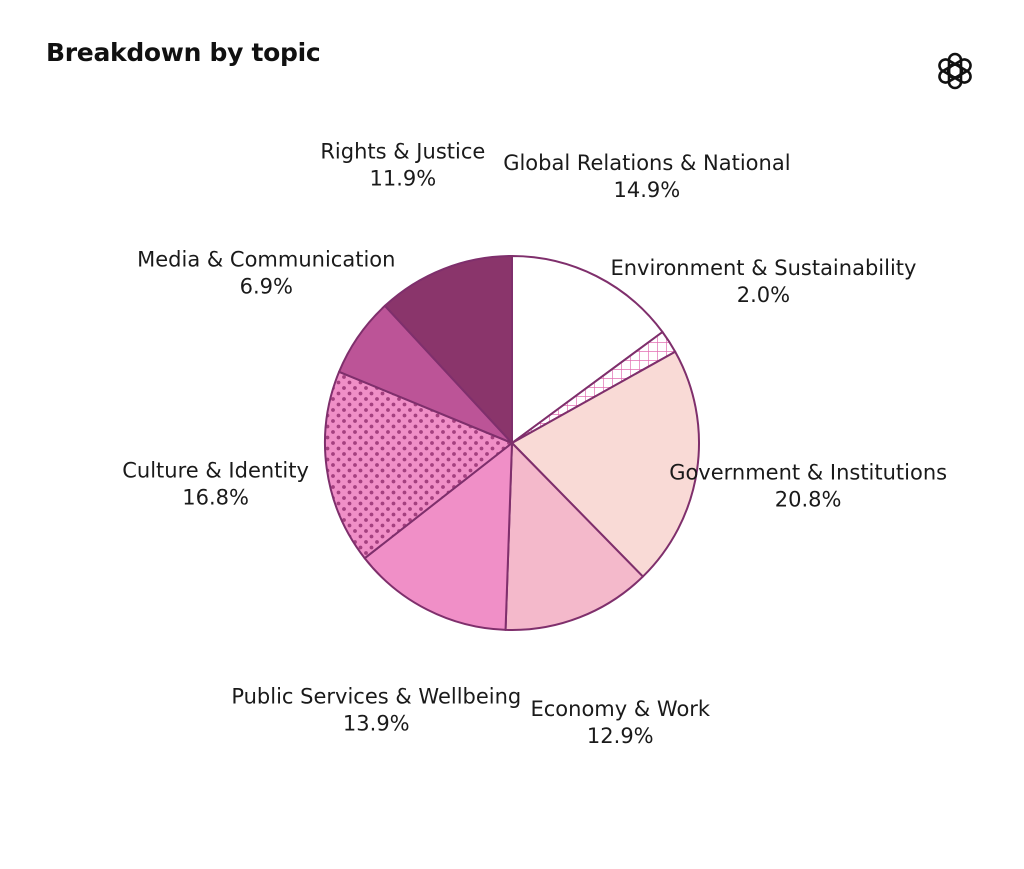  What do you see at coordinates (183, 52) in the screenshot?
I see `chart-title: Breakdown by topic` at bounding box center [183, 52].